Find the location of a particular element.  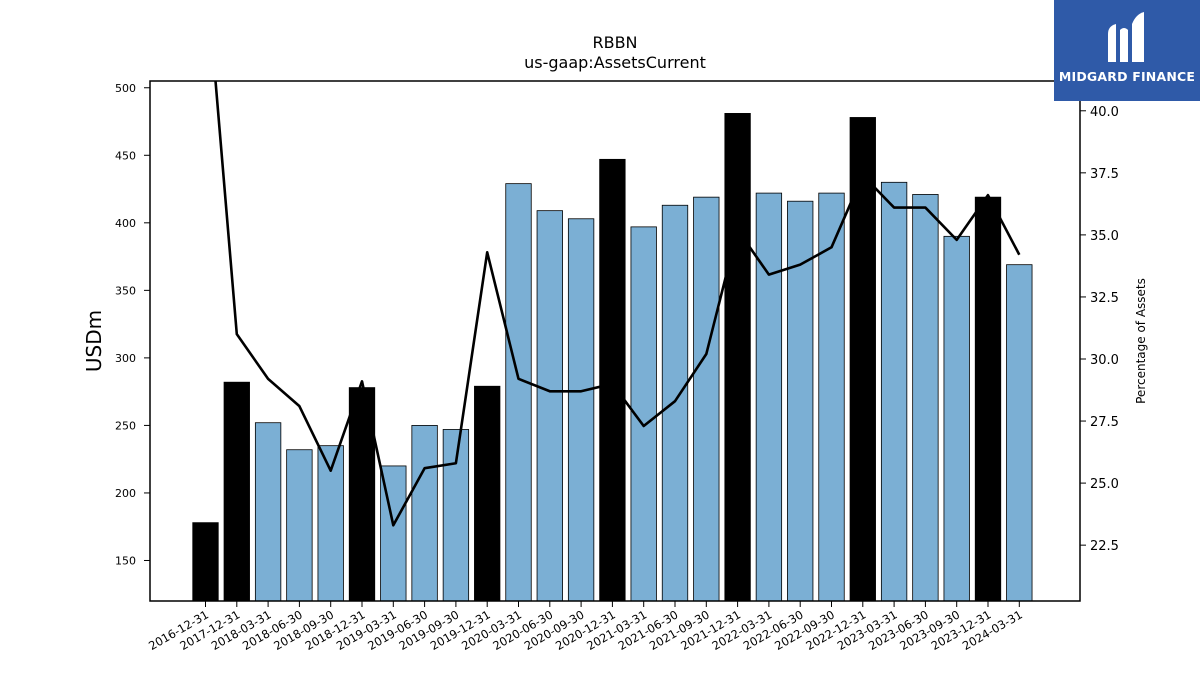

y-tick-label: 350 is located at coordinates (125, 290).